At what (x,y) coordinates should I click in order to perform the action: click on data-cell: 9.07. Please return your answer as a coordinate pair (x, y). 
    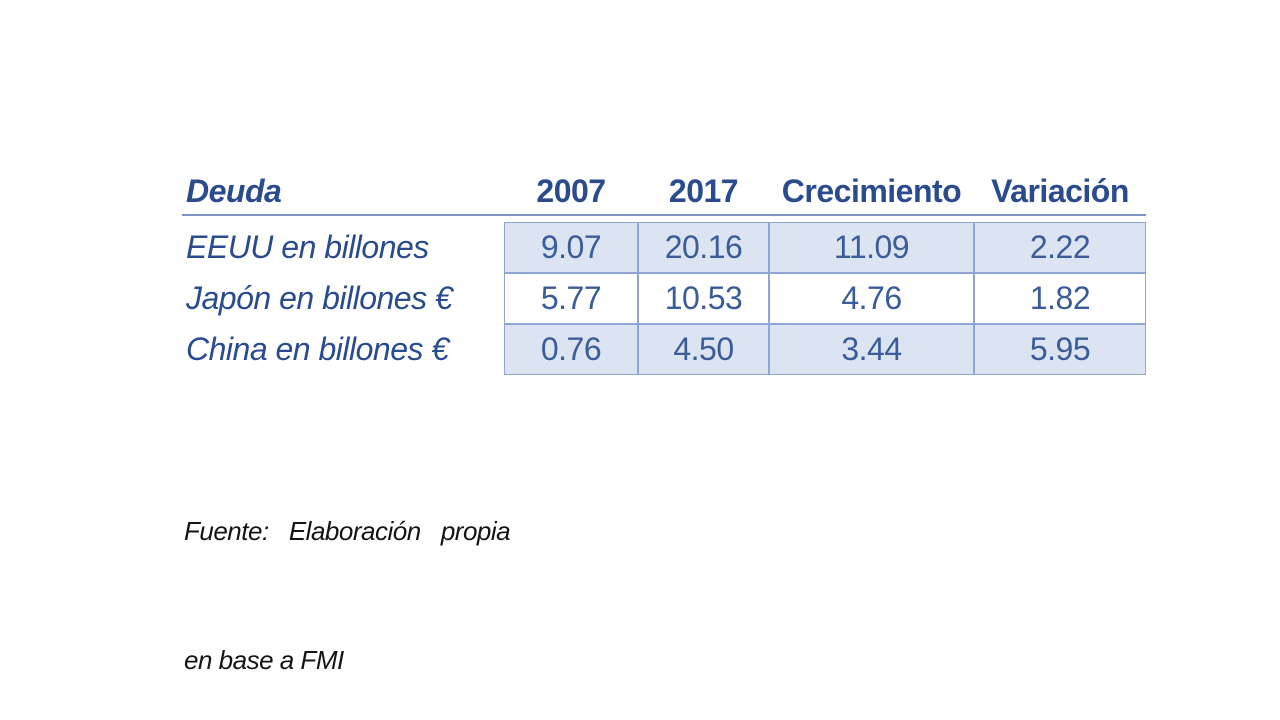
    Looking at the image, I should click on (571, 247).